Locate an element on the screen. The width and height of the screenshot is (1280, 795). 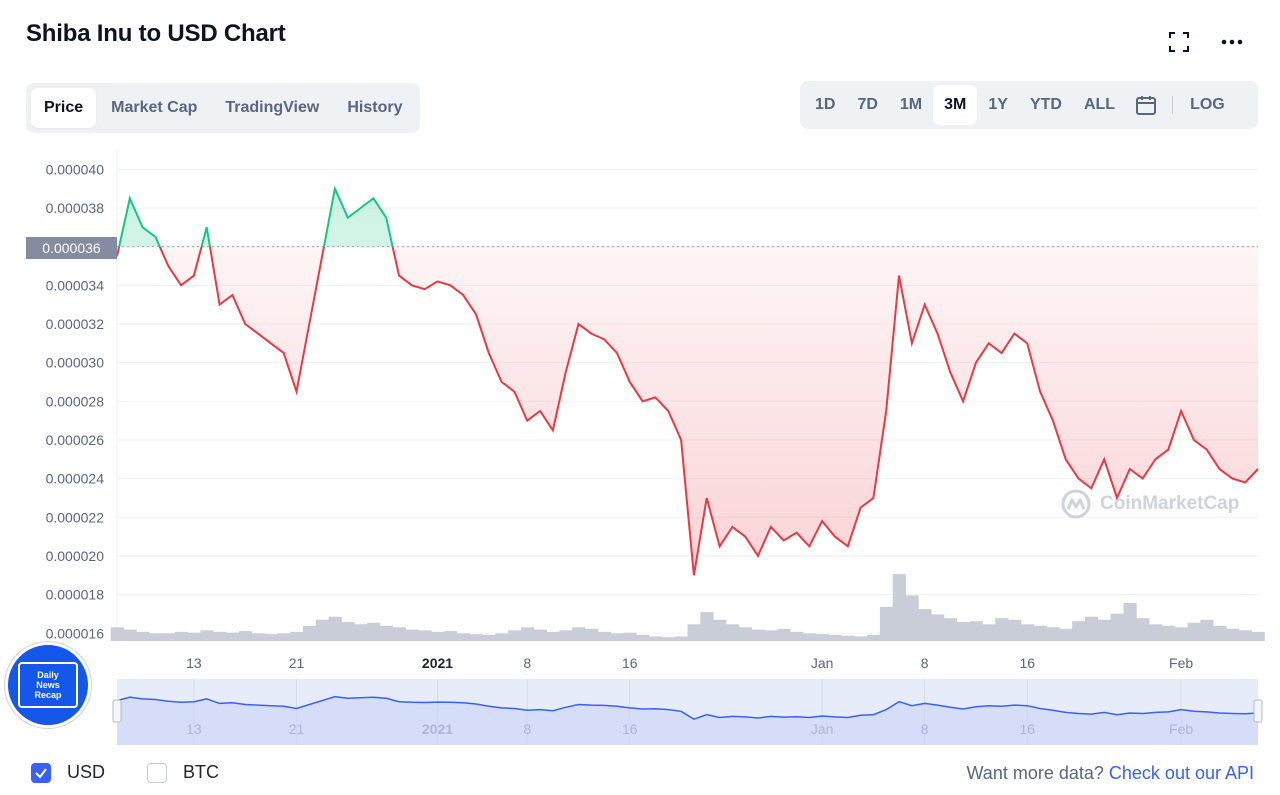
usd-label: USD is located at coordinates (86, 772).